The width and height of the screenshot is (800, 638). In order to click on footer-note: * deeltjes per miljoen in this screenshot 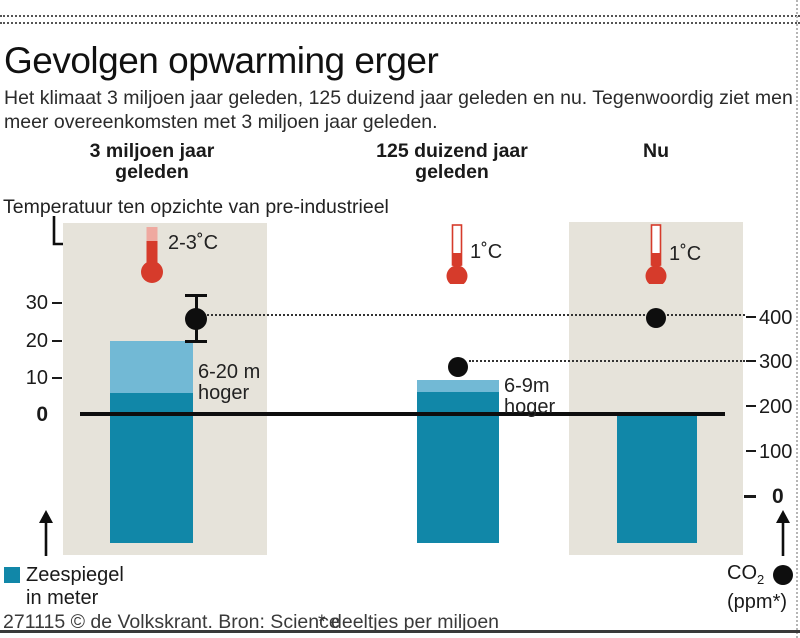, I will do `click(409, 622)`.